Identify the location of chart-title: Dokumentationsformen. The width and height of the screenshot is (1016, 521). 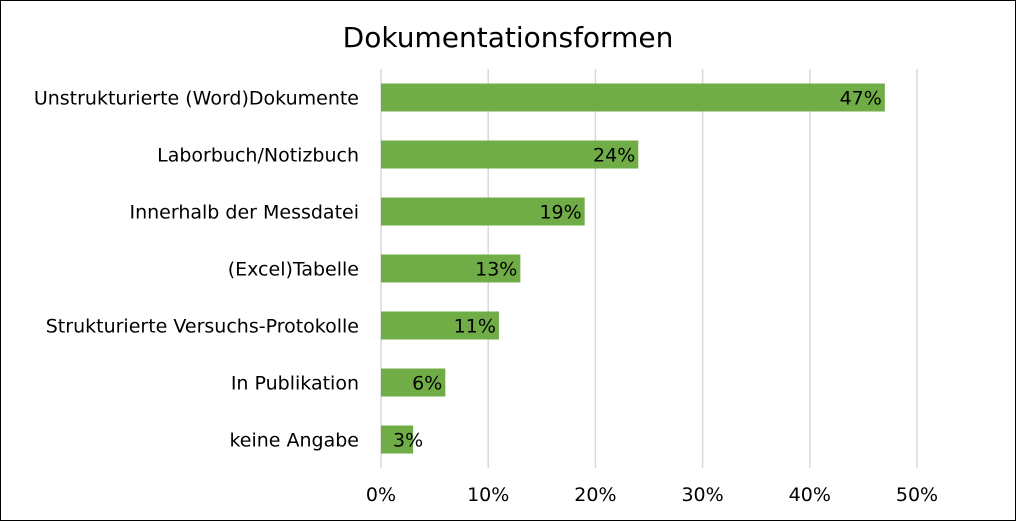
(508, 37).